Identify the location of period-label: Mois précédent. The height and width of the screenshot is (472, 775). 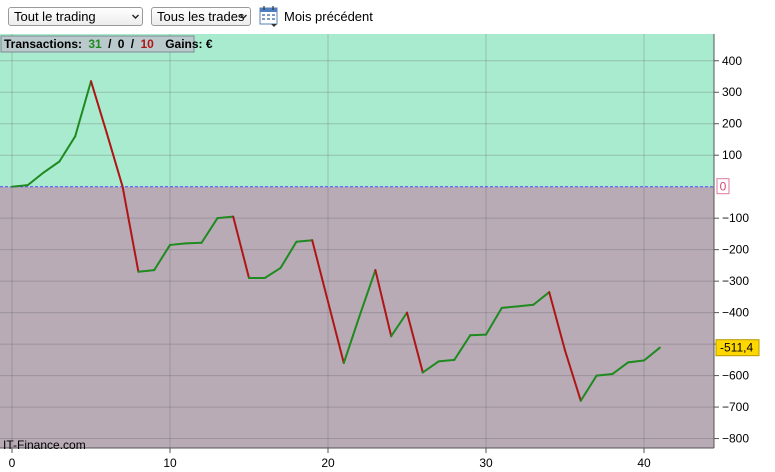
(328, 16).